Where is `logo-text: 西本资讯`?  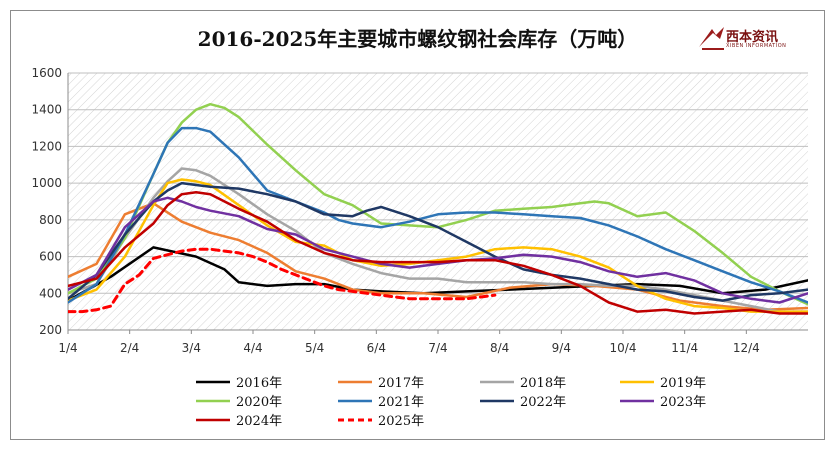
logo-text: 西本资讯 is located at coordinates (752, 37).